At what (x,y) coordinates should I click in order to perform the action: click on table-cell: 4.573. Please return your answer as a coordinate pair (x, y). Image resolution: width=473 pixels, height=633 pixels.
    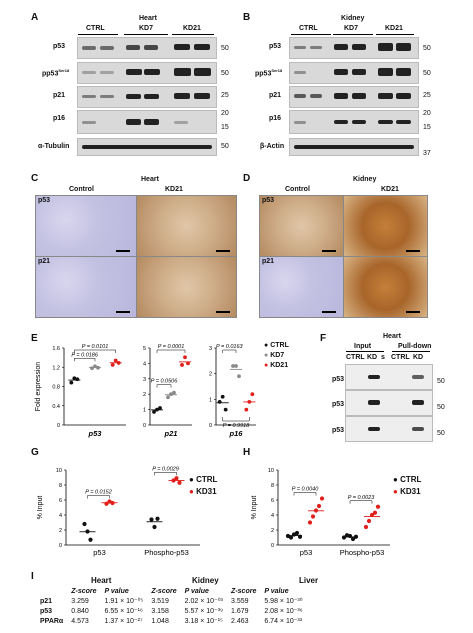
    Looking at the image, I should click on (80, 621).